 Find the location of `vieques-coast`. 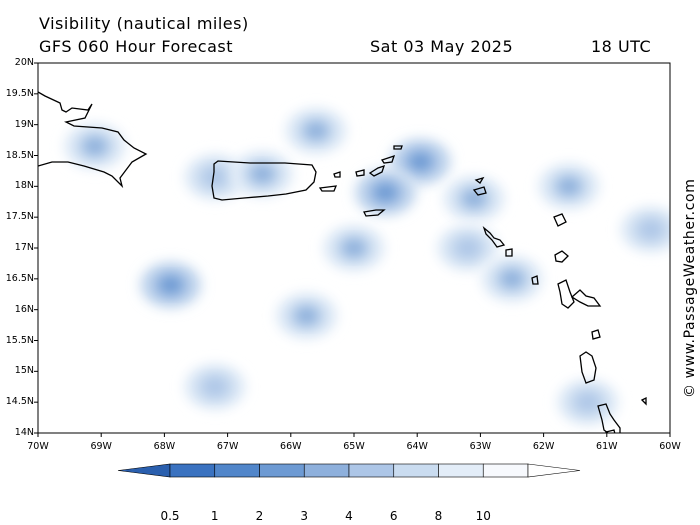

vieques-coast is located at coordinates (328, 188).